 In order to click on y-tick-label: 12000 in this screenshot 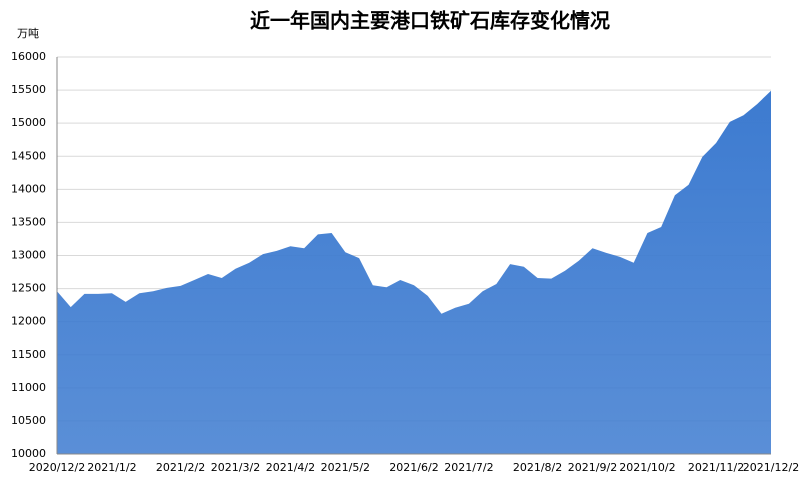, I will do `click(28, 321)`.